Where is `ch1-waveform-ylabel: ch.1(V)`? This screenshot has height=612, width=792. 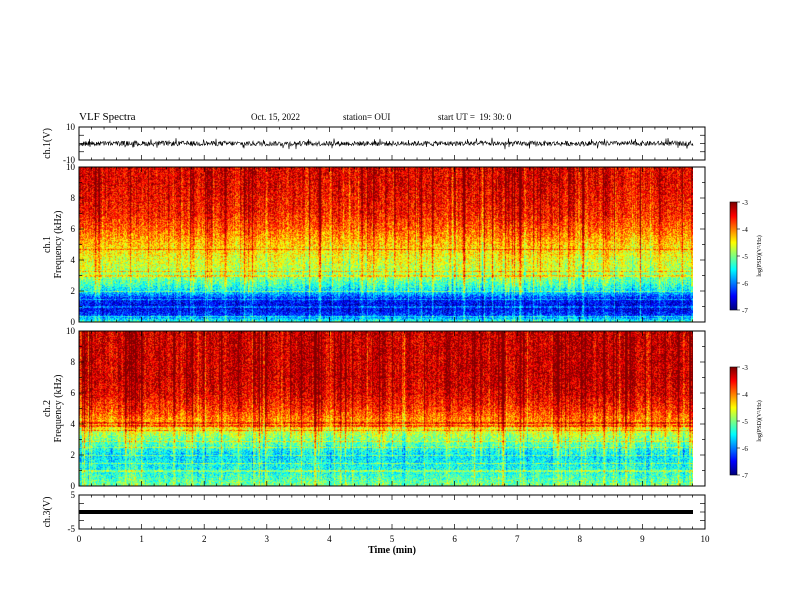 ch1-waveform-ylabel: ch.1(V) is located at coordinates (47, 143).